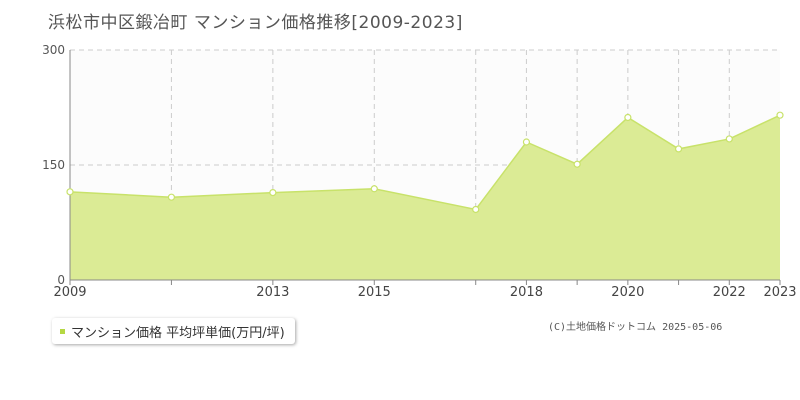 This screenshot has width=800, height=400. I want to click on x-tick-label: 2013, so click(272, 292).